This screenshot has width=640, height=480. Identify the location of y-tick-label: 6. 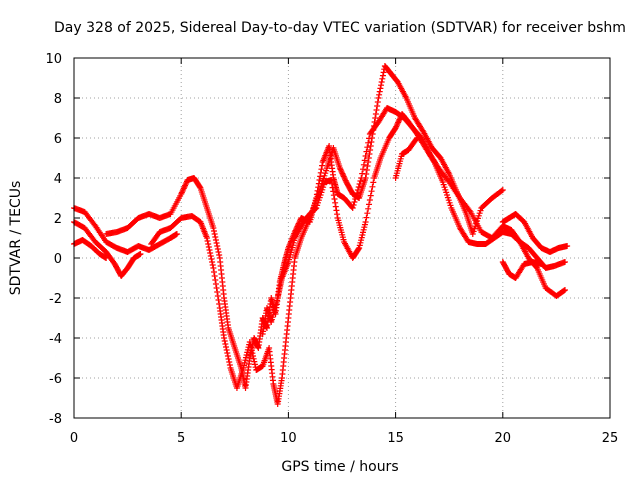
(58, 139).